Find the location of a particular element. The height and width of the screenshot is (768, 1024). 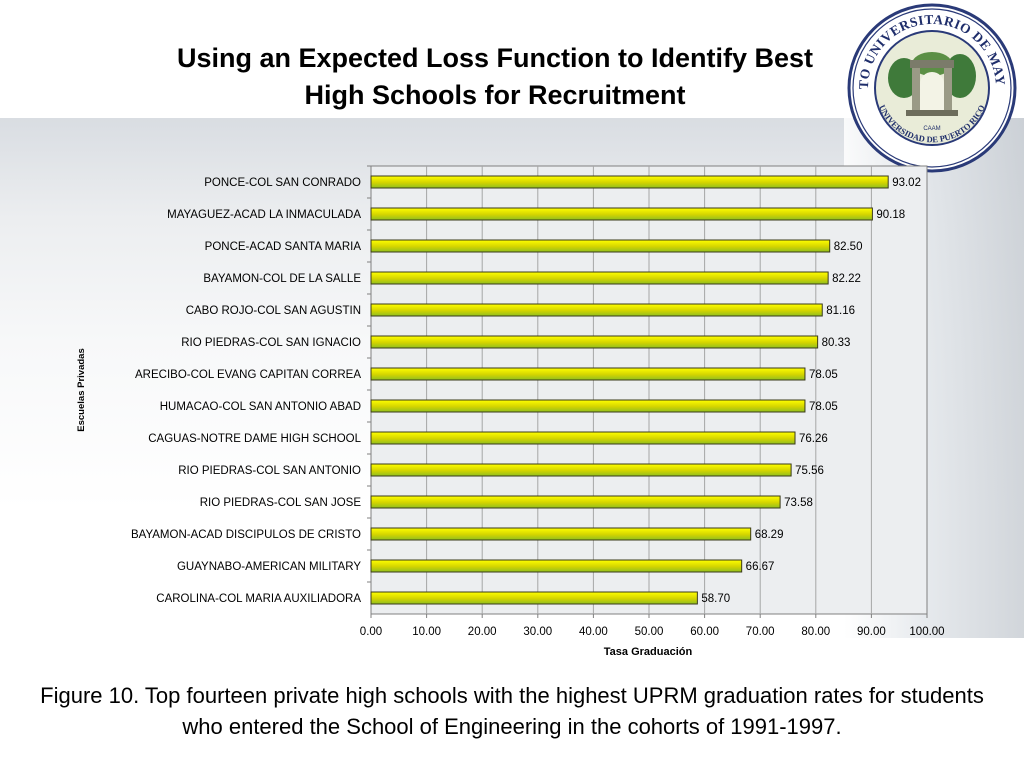

x-tick-label: 90.00 is located at coordinates (871, 632).